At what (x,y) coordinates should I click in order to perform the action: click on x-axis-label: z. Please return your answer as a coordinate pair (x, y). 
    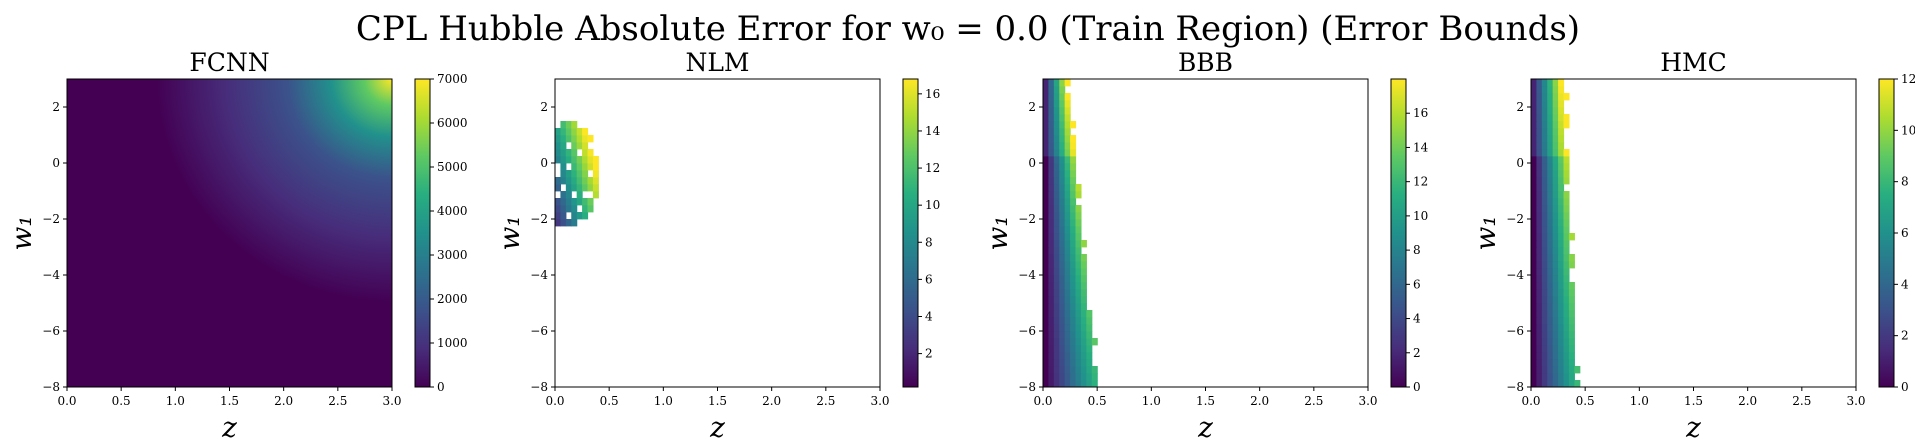
    Looking at the image, I should click on (1693, 427).